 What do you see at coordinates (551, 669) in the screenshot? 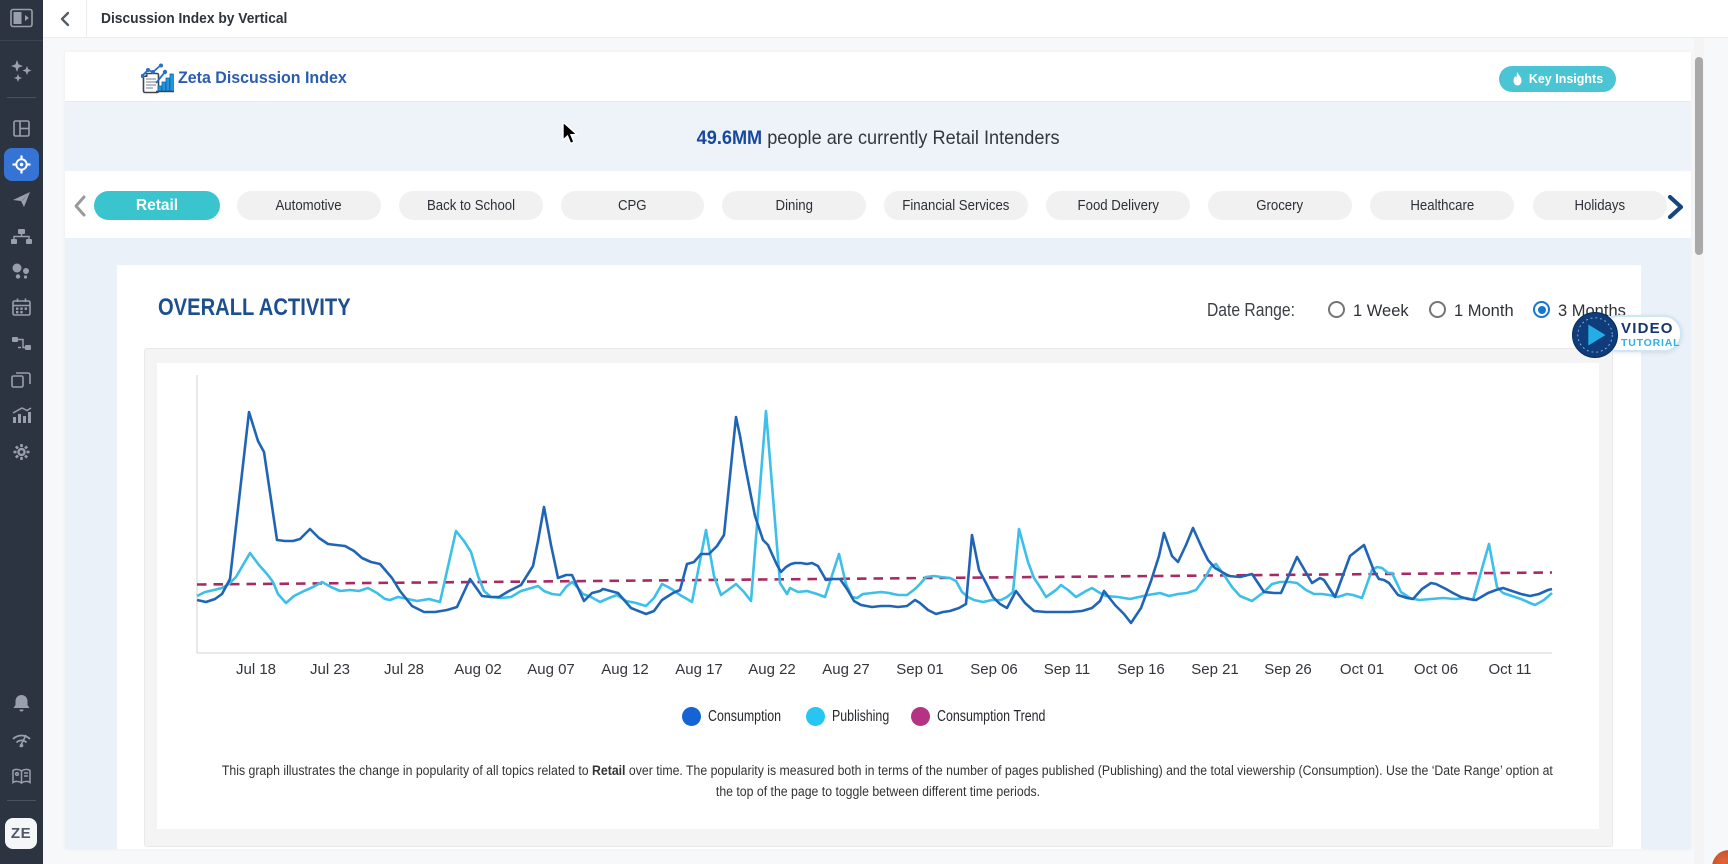
I see `svg-text: Aug 07` at bounding box center [551, 669].